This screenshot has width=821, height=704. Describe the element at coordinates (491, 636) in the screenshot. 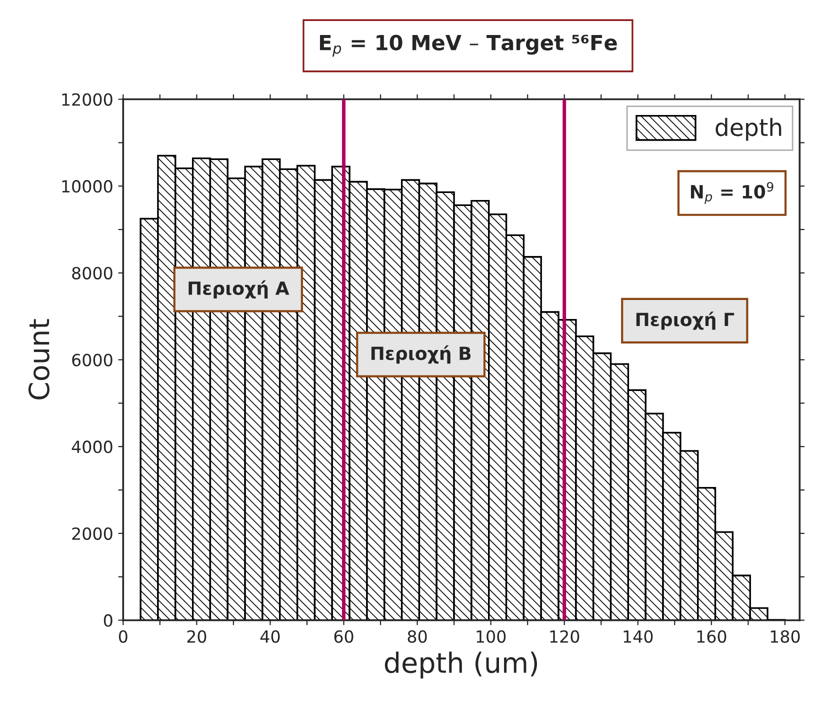

I see `x-tick-label: 100` at that location.